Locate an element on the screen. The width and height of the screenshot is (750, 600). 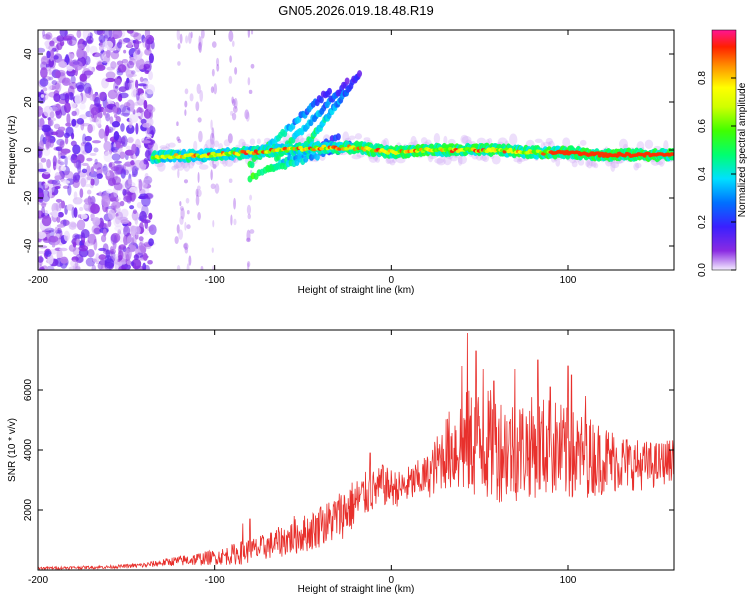
snr-y-tick-label: 6000 is located at coordinates (28, 389).